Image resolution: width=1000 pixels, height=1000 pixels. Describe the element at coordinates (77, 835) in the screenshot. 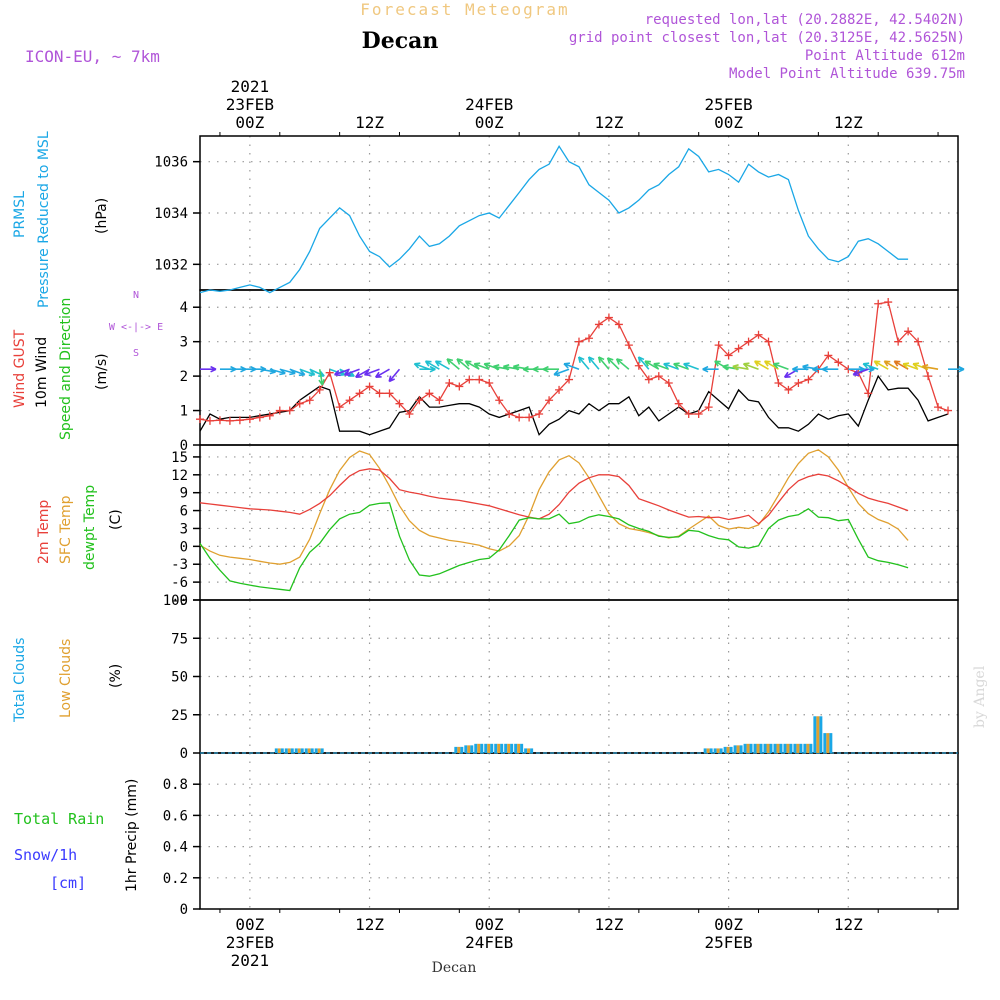

I see `precip-panel-labels: Total Rain Snow/1h [cm] 1hr Precip (mm)` at that location.